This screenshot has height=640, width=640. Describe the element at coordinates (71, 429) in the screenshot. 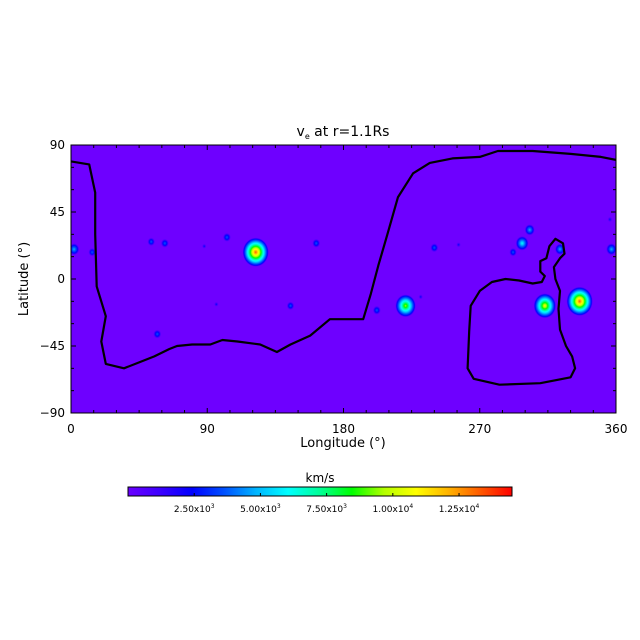

I see `x-tick-label: 0` at that location.